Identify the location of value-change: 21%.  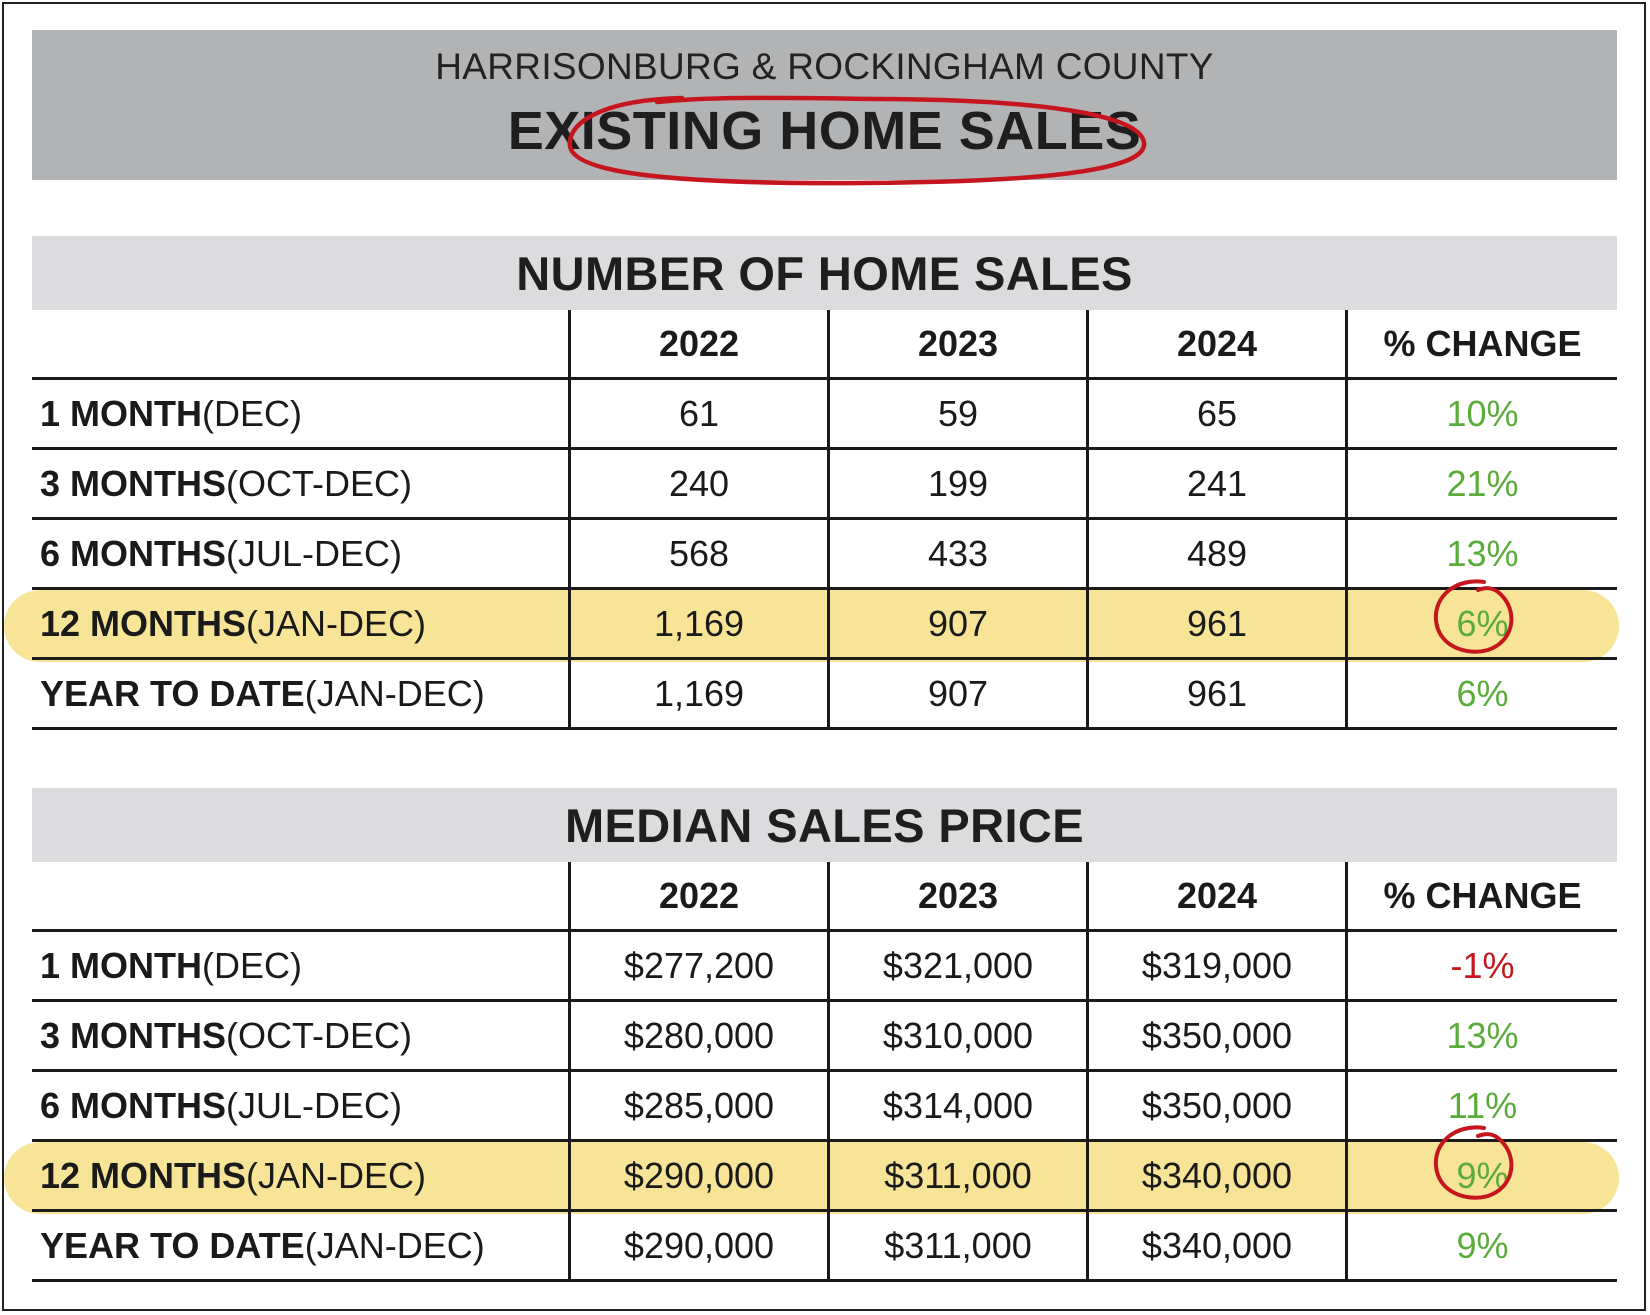
(1481, 483).